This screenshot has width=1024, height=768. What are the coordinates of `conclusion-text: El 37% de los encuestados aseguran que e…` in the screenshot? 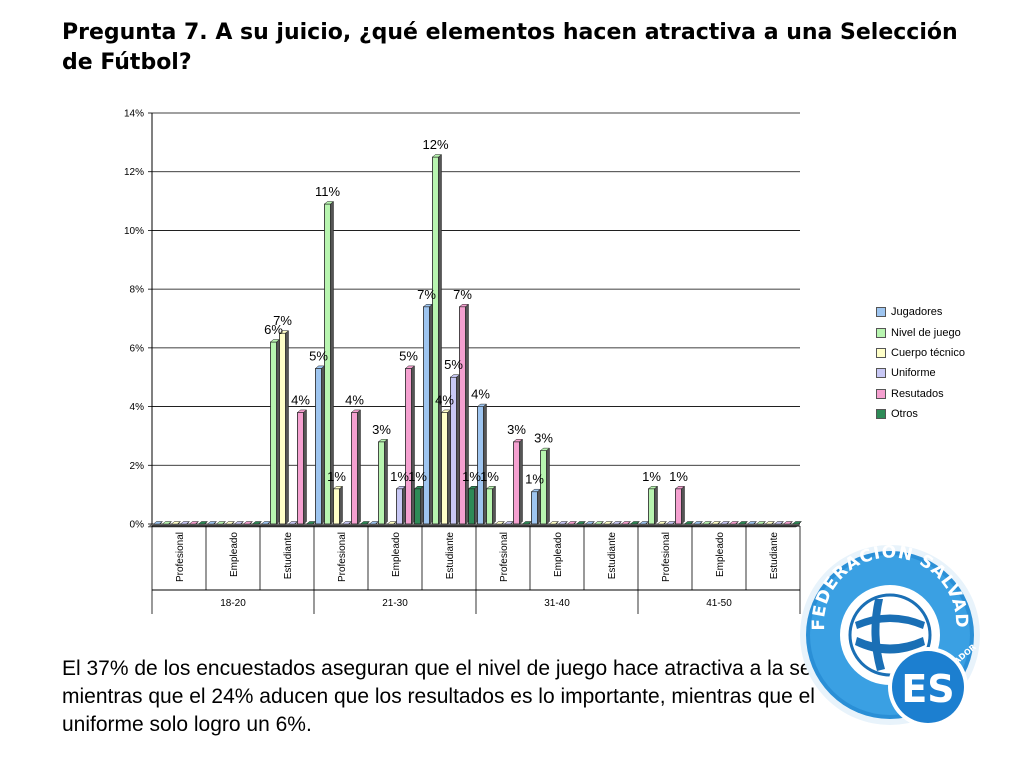 It's located at (472, 696).